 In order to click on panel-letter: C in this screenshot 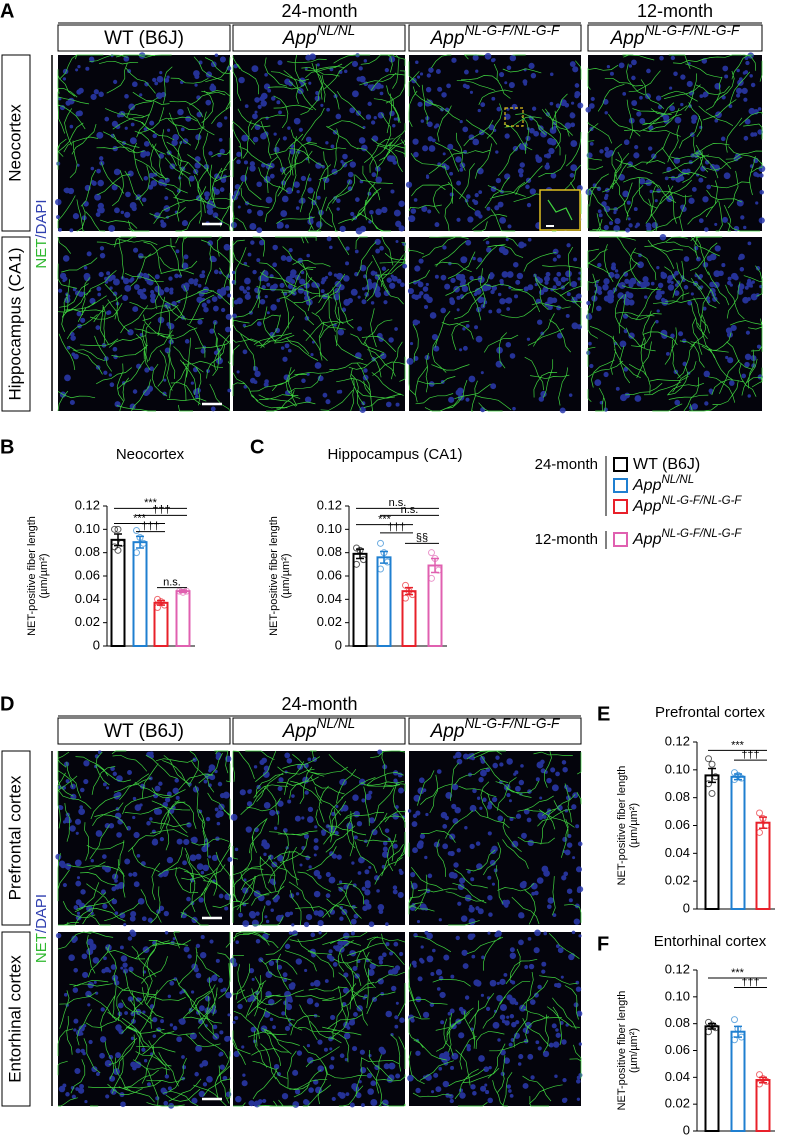, I will do `click(257, 447)`.